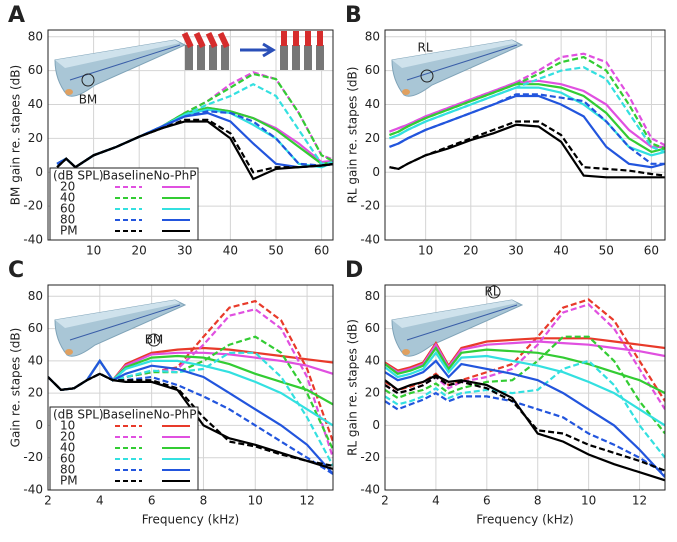 Image resolution: width=677 pixels, height=542 pixels. What do you see at coordinates (128, 176) in the screenshot?
I see `legend-header: Baseline` at bounding box center [128, 176].